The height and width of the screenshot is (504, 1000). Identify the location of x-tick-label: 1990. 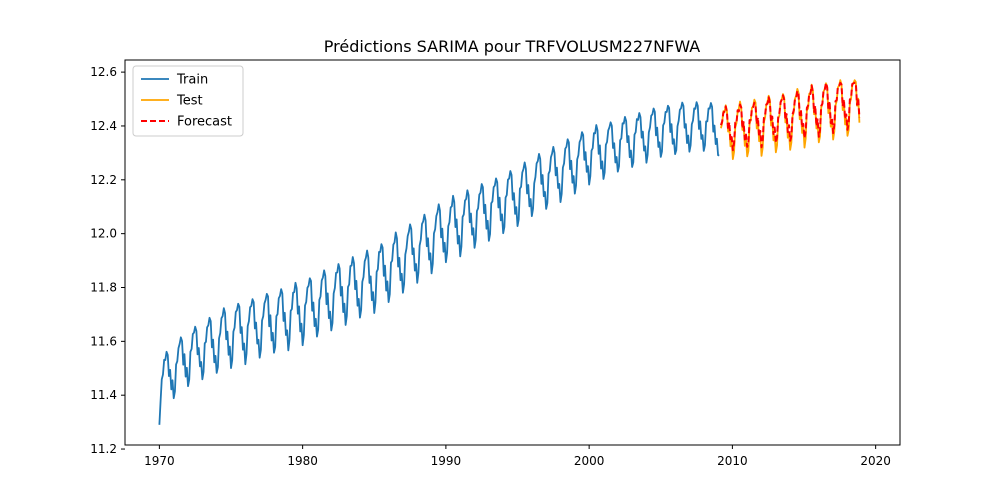
(446, 461).